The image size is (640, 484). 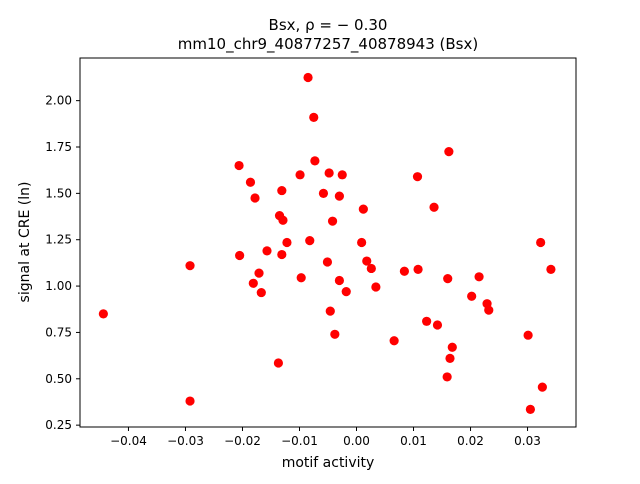 I want to click on x-tick-label: 0.03, so click(x=527, y=441).